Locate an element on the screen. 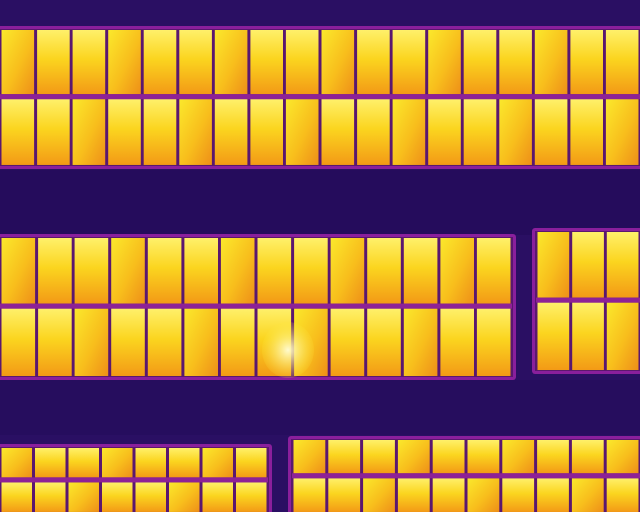 This screenshot has width=640, height=512. row3a-mid-rail is located at coordinates (134, 480).